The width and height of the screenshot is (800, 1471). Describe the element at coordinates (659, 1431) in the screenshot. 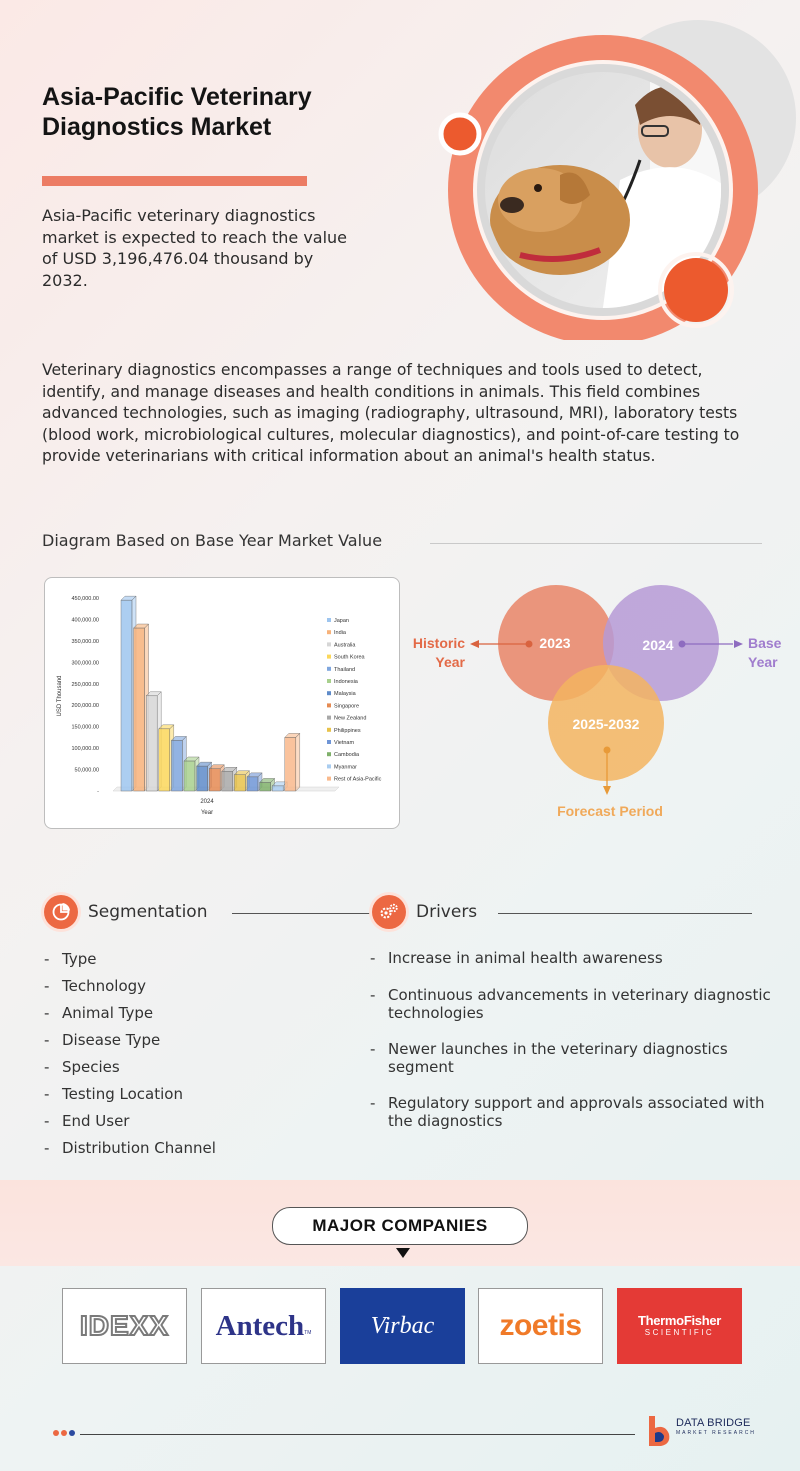

I see `data-bridge-logo-icon` at that location.